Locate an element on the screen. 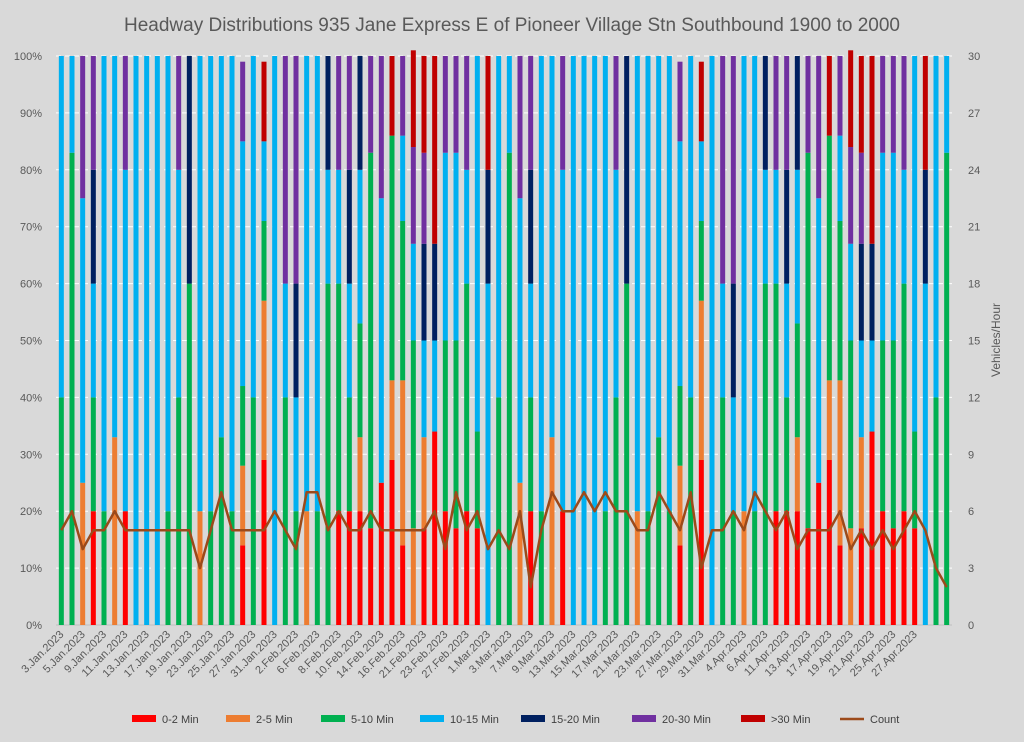  y2-tick-label: 0 is located at coordinates (971, 626).